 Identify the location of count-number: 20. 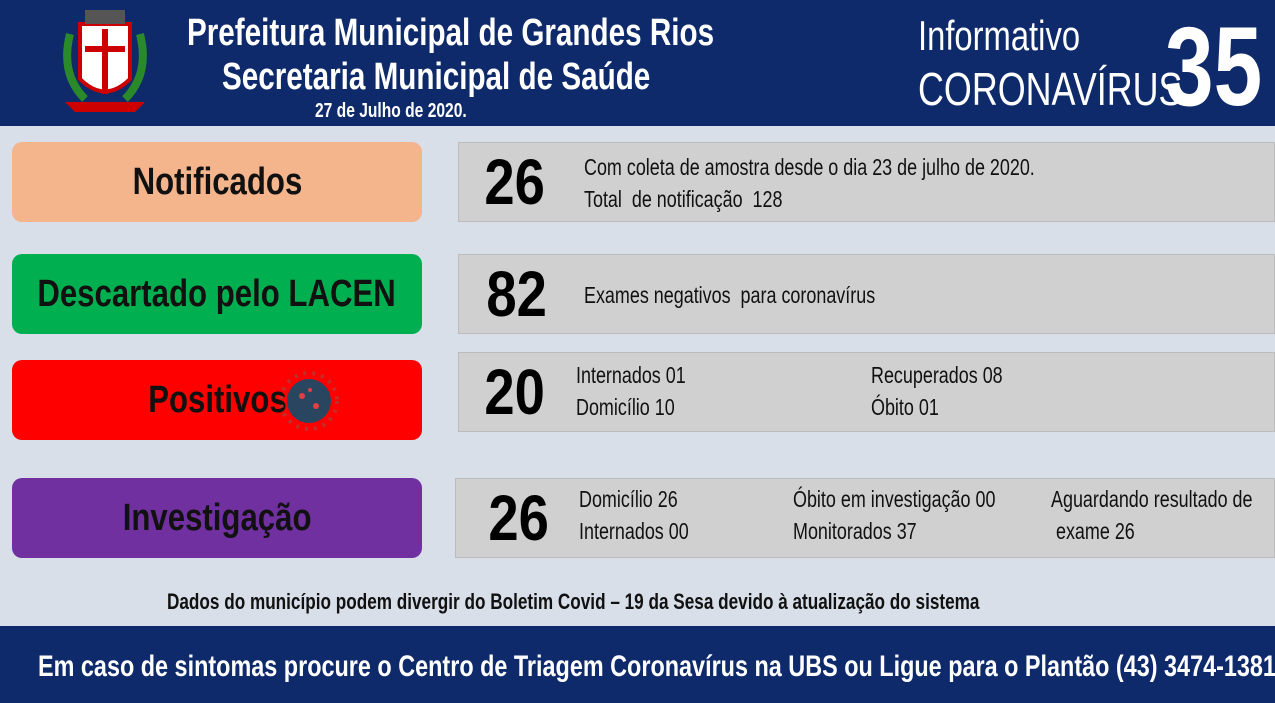
(514, 392).